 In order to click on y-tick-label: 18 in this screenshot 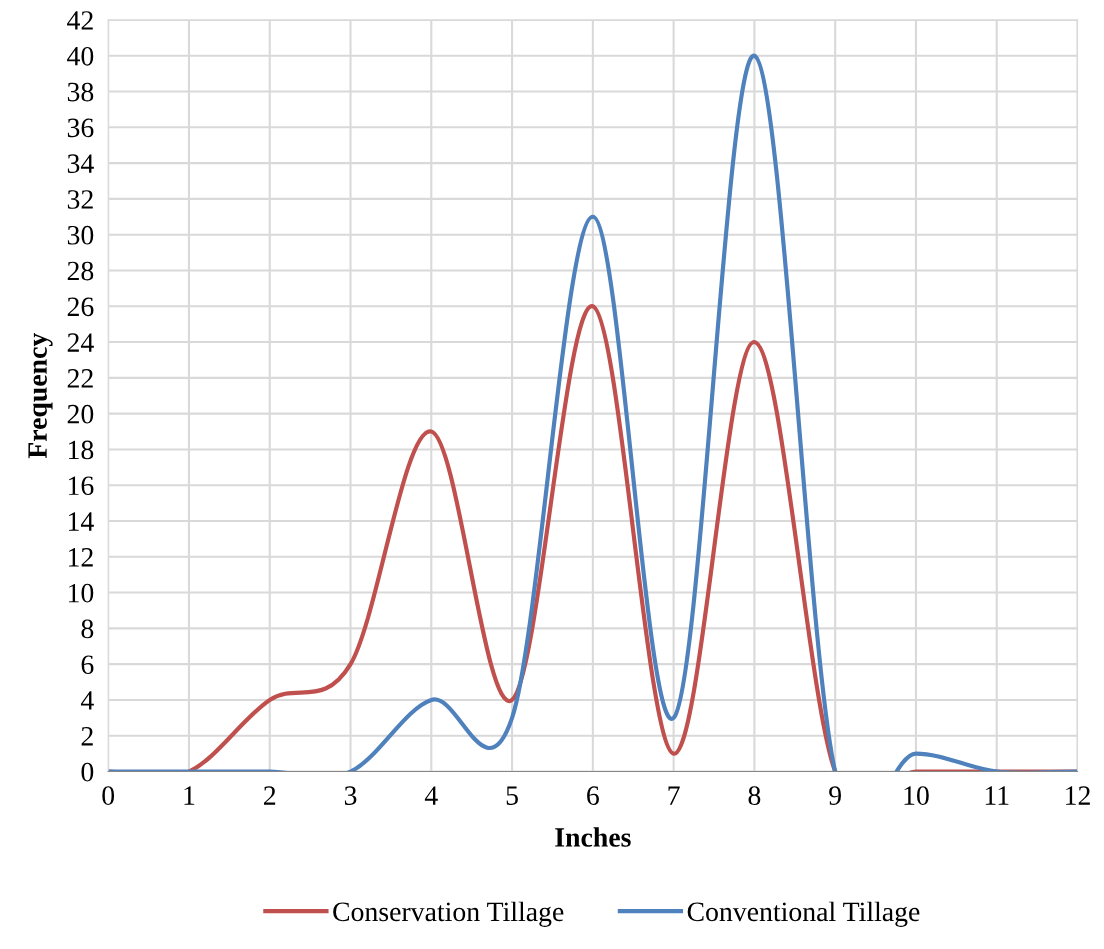, I will do `click(81, 450)`.